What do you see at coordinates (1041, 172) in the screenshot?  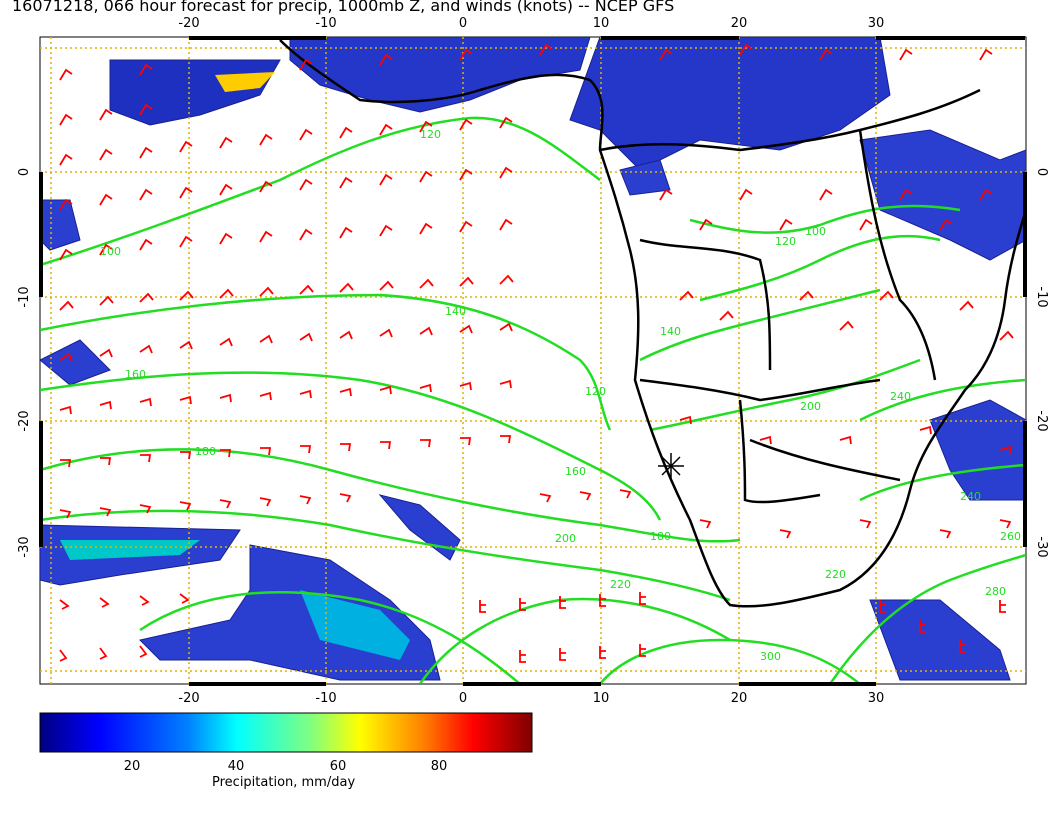 I see `lat-tick-right: 0` at bounding box center [1041, 172].